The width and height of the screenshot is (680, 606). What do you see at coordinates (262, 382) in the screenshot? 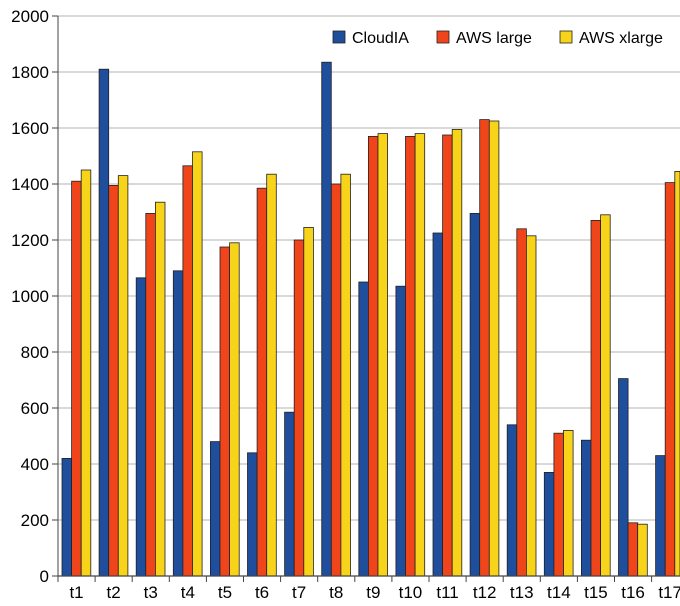
I see `bar-aws-large-t6` at bounding box center [262, 382].